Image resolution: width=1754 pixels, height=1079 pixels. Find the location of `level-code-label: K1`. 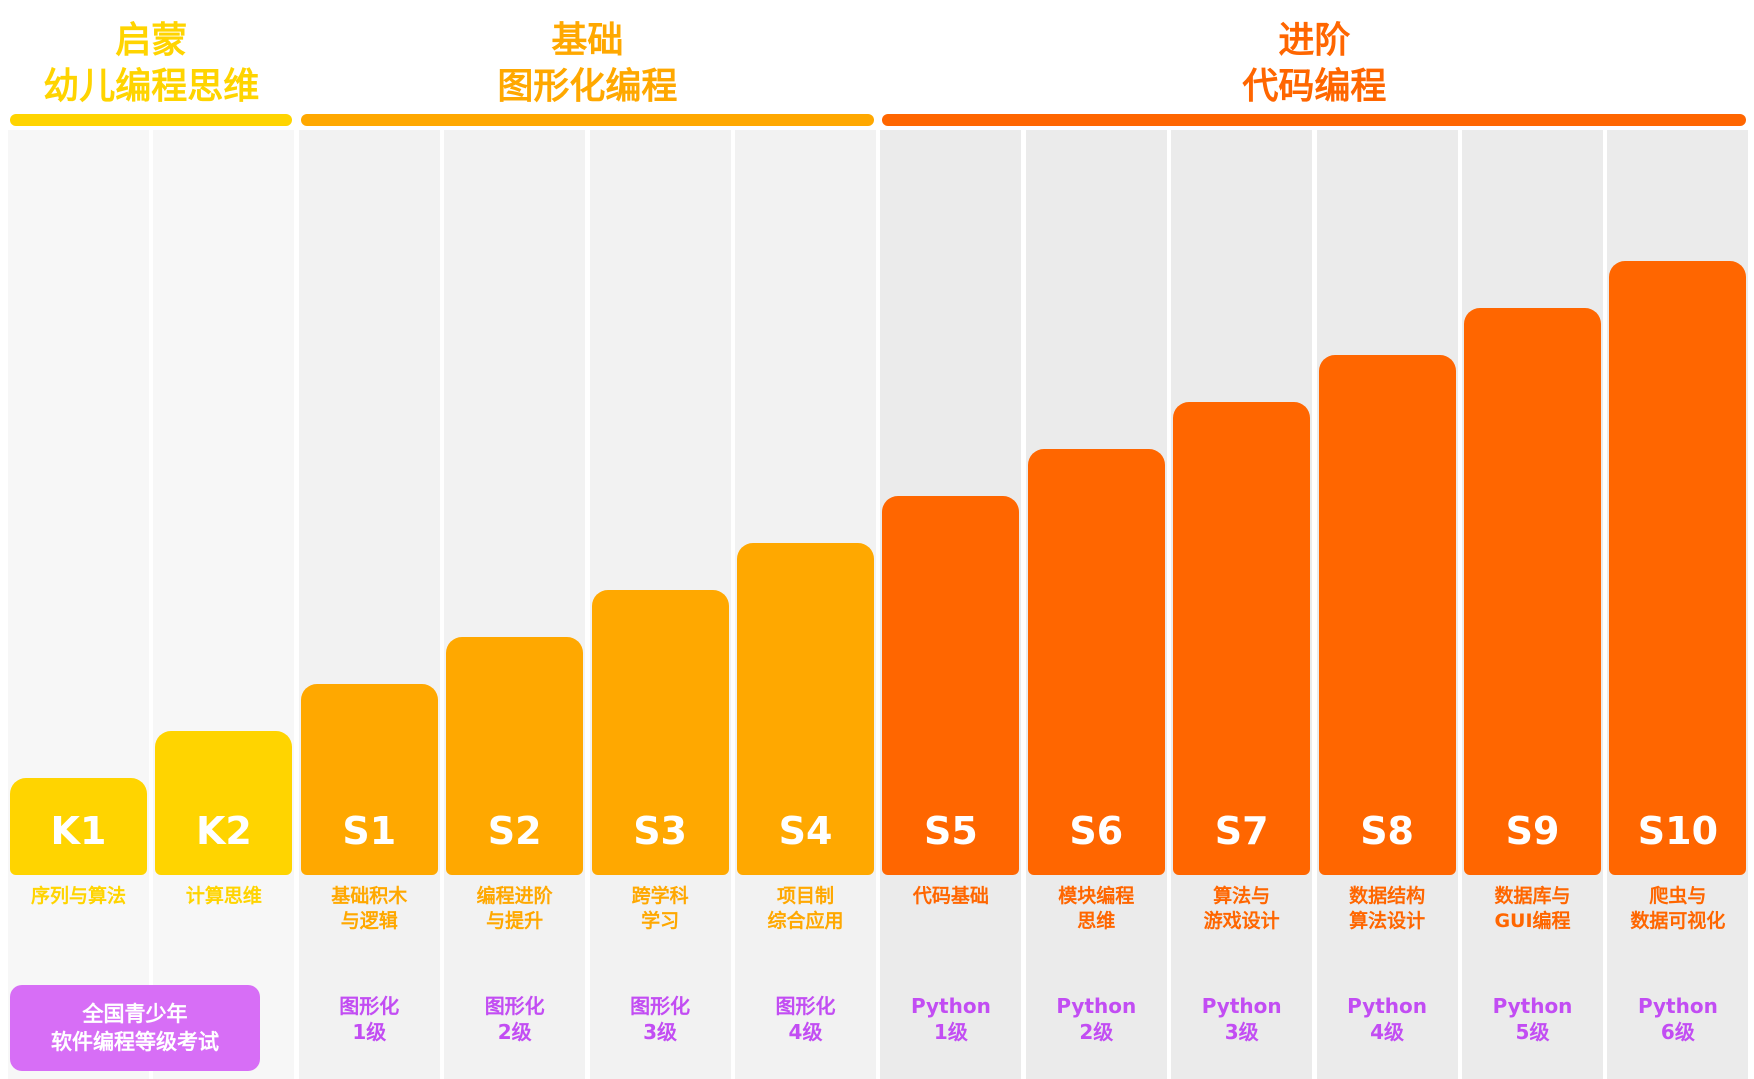

level-code-label: K1 is located at coordinates (78, 831).